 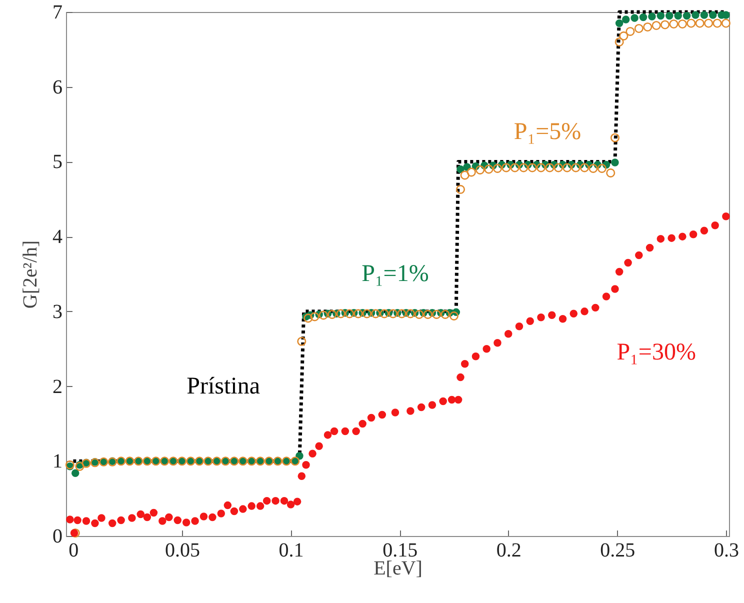 I want to click on y-tick-label: 7, so click(x=57, y=13).